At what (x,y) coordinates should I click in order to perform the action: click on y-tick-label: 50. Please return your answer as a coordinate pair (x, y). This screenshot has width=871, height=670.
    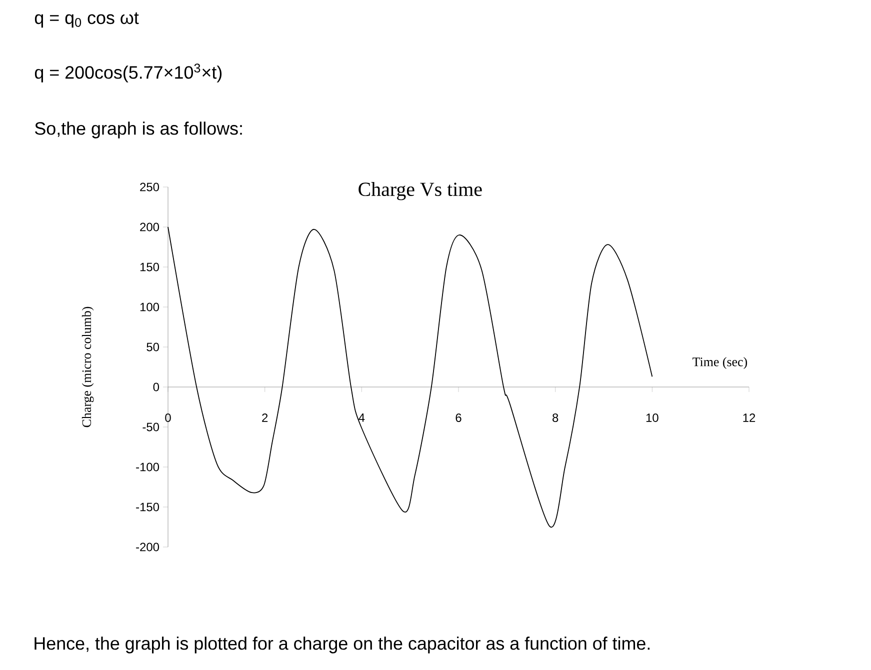
    Looking at the image, I should click on (153, 347).